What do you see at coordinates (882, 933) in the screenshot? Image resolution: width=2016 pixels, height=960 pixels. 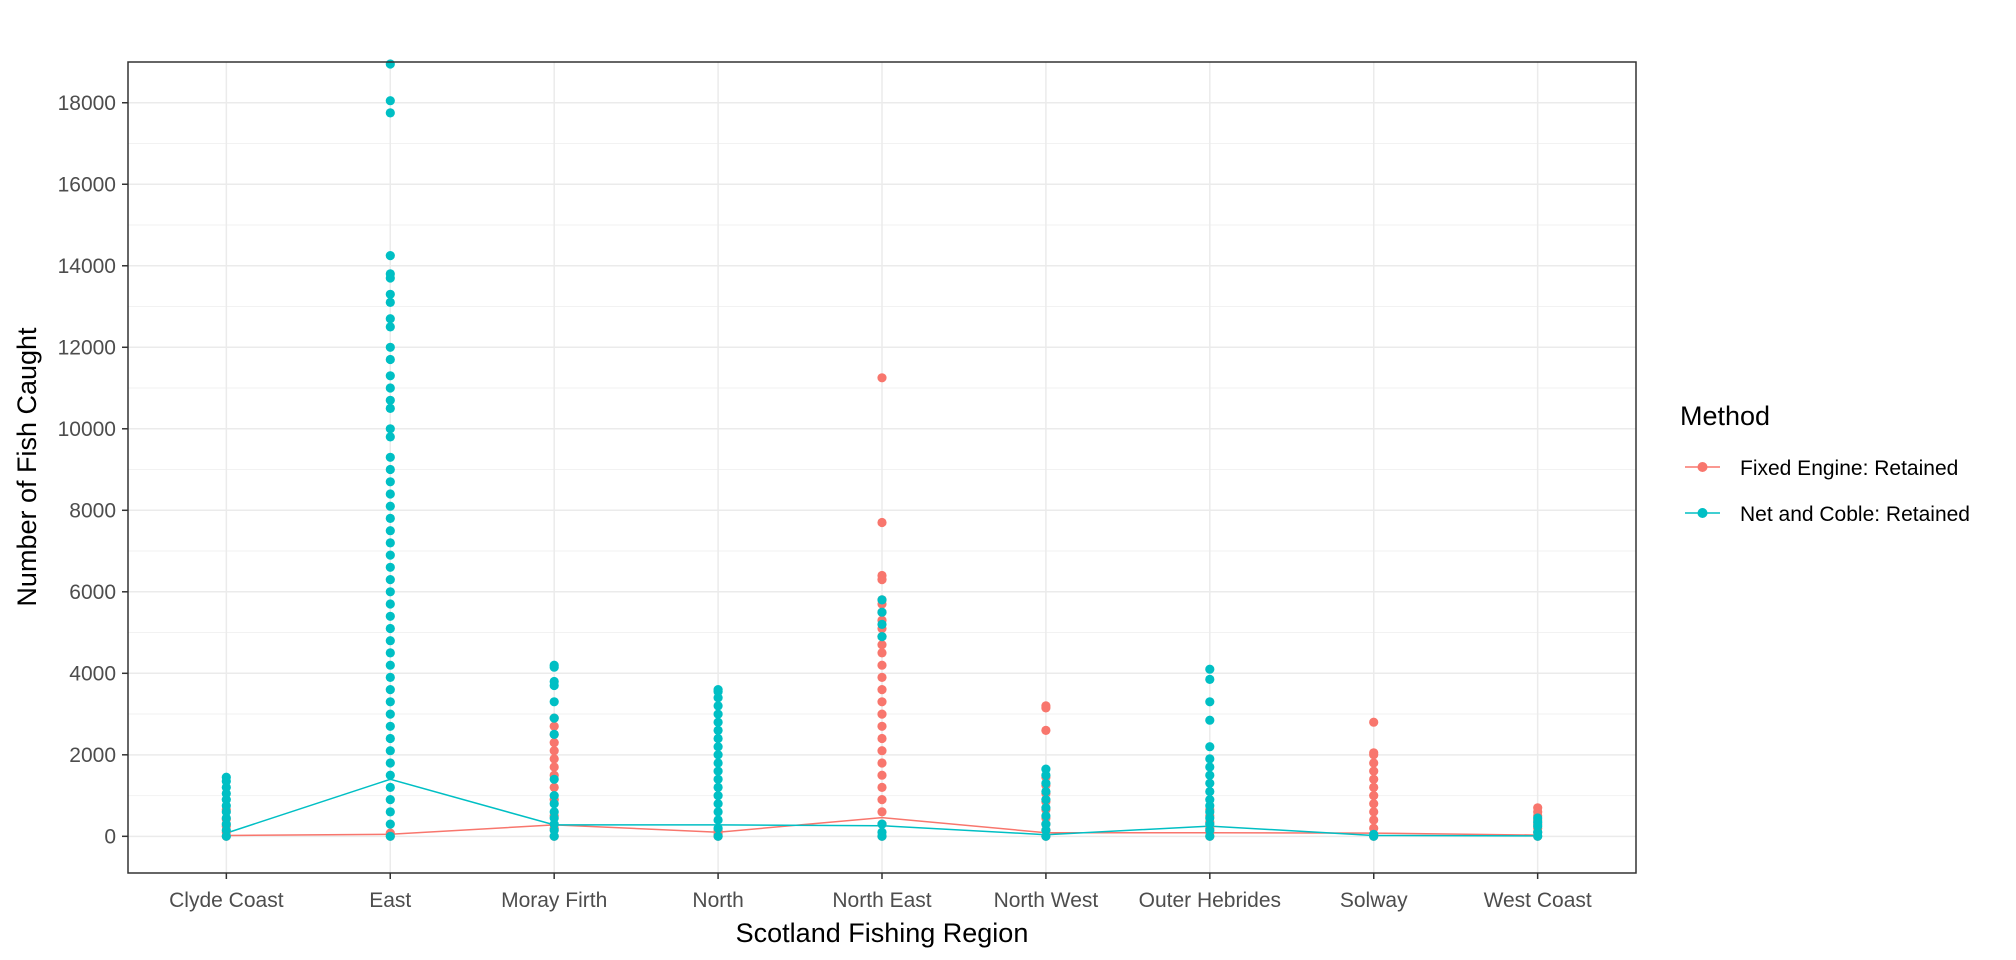 I see `x-axis-title: Scotland Fishing Region` at bounding box center [882, 933].